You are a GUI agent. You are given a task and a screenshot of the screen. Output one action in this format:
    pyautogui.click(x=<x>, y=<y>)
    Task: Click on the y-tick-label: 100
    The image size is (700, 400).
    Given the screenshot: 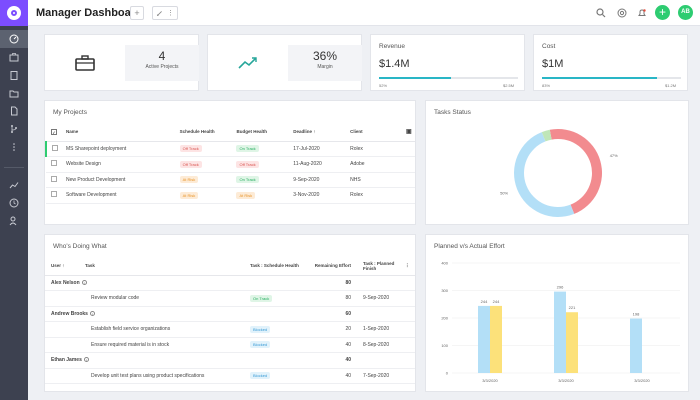 What is the action you would take?
    pyautogui.click(x=444, y=345)
    